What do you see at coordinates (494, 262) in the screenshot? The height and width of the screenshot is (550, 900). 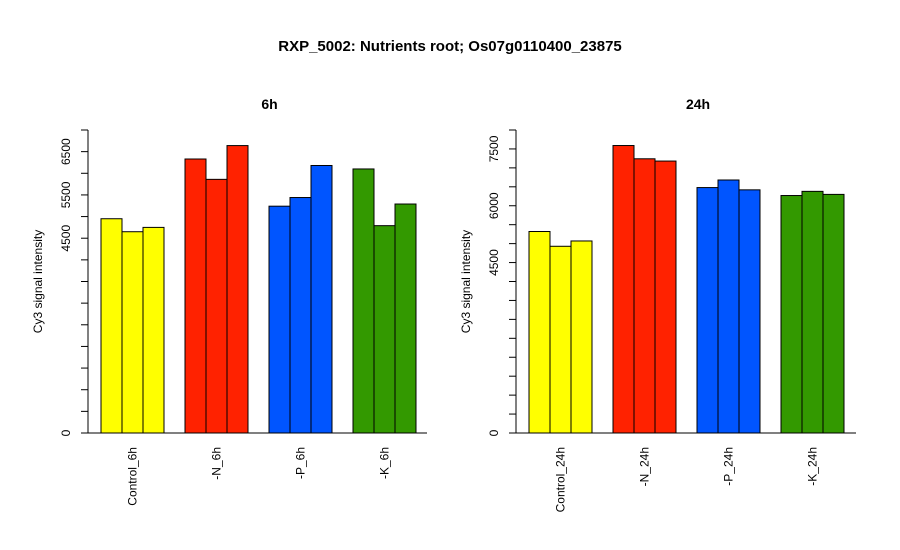 I see `panel-2-y-tick-label: 4500` at bounding box center [494, 262].